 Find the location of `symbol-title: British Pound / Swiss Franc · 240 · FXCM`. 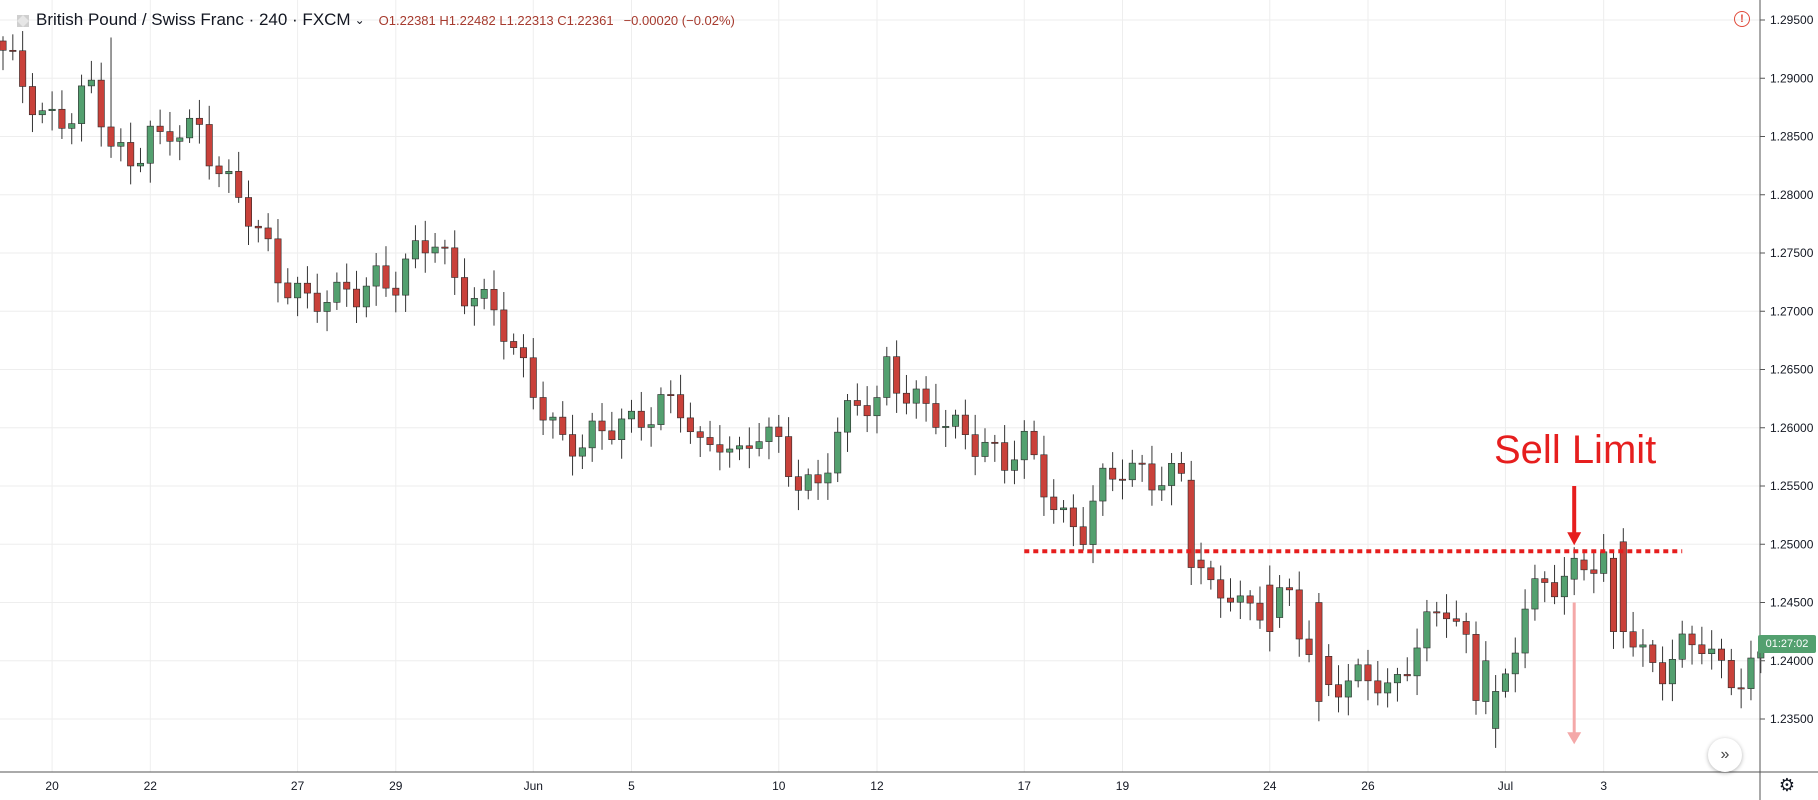

symbol-title: British Pound / Swiss Franc · 240 · FXCM is located at coordinates (193, 19).